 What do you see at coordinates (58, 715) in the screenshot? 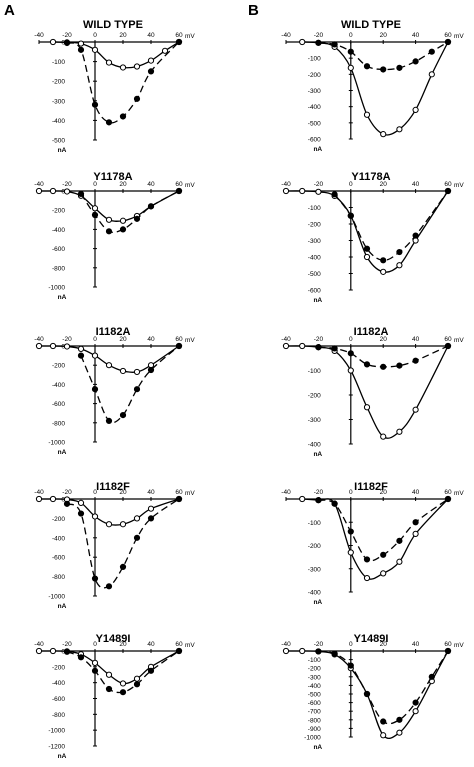
I see `y-tick-label: -800` at bounding box center [58, 715].